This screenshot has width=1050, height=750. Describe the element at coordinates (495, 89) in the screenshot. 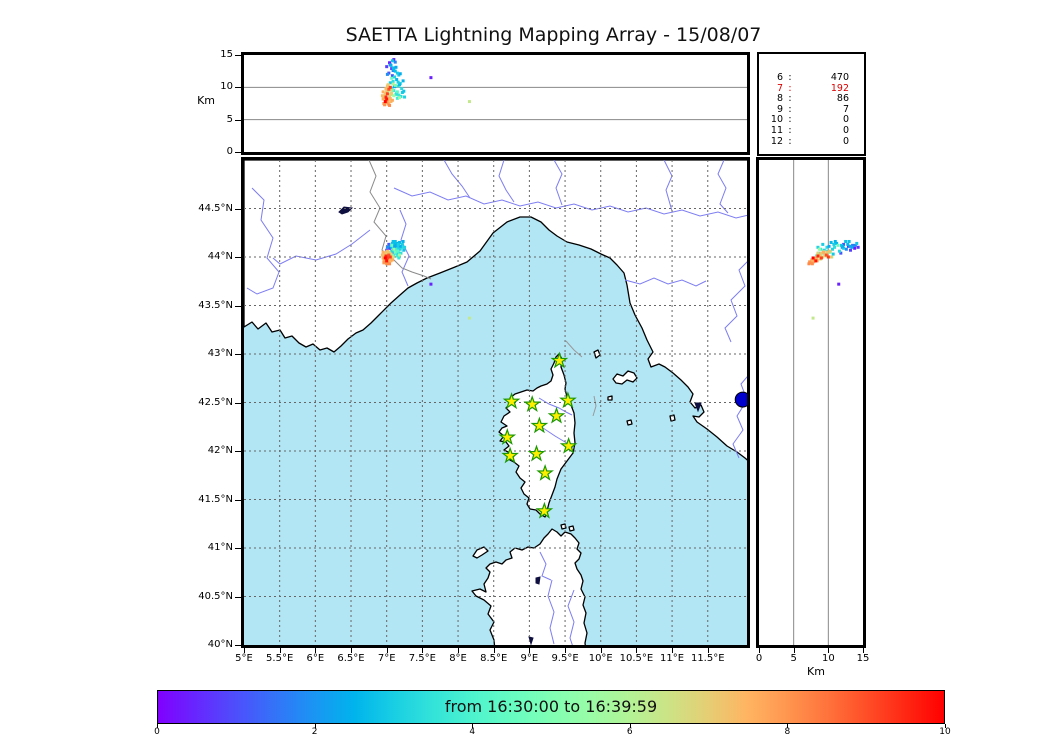

I see `altitude-longitude-plot` at that location.